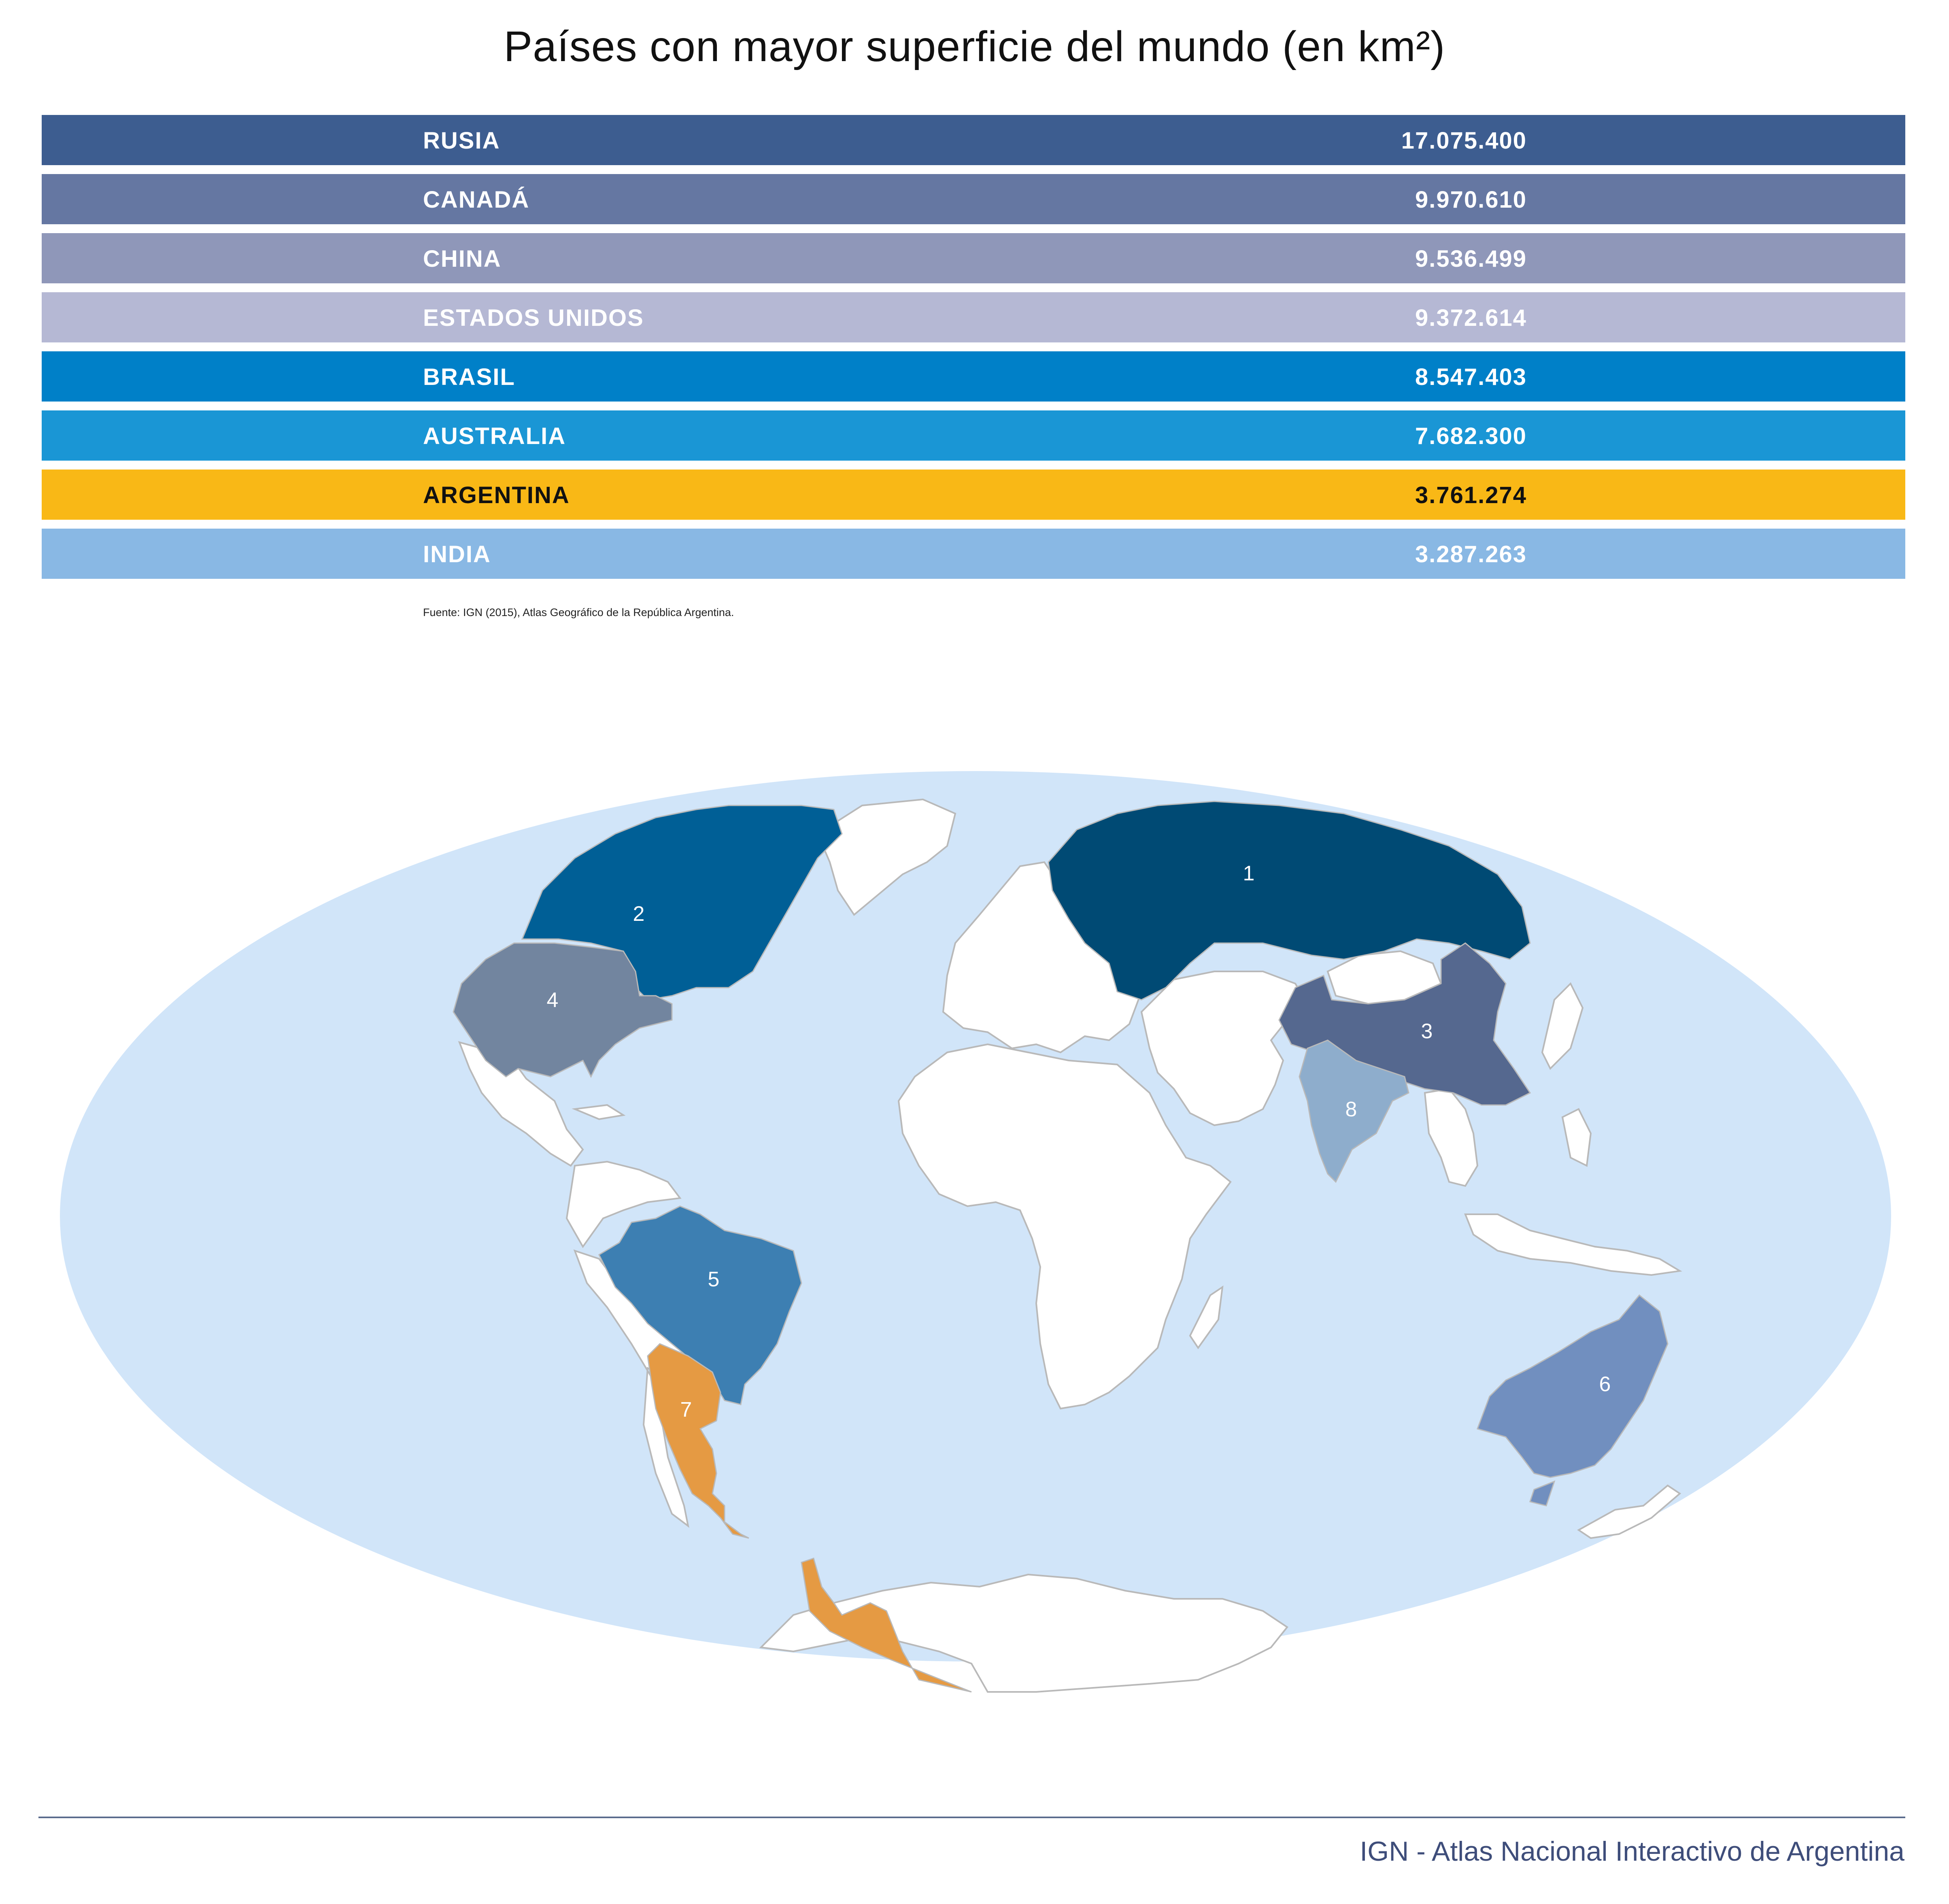  I want to click on table-row-argentina: ARGENTINA 3.761.274, so click(973, 495).